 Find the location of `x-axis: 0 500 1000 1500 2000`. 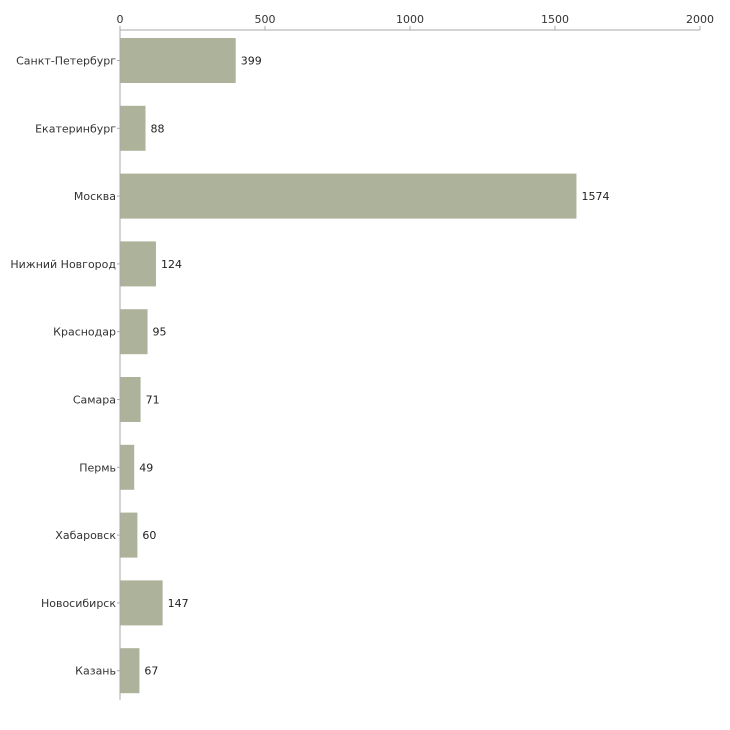

x-axis: 0 500 1000 1500 2000 is located at coordinates (415, 21).